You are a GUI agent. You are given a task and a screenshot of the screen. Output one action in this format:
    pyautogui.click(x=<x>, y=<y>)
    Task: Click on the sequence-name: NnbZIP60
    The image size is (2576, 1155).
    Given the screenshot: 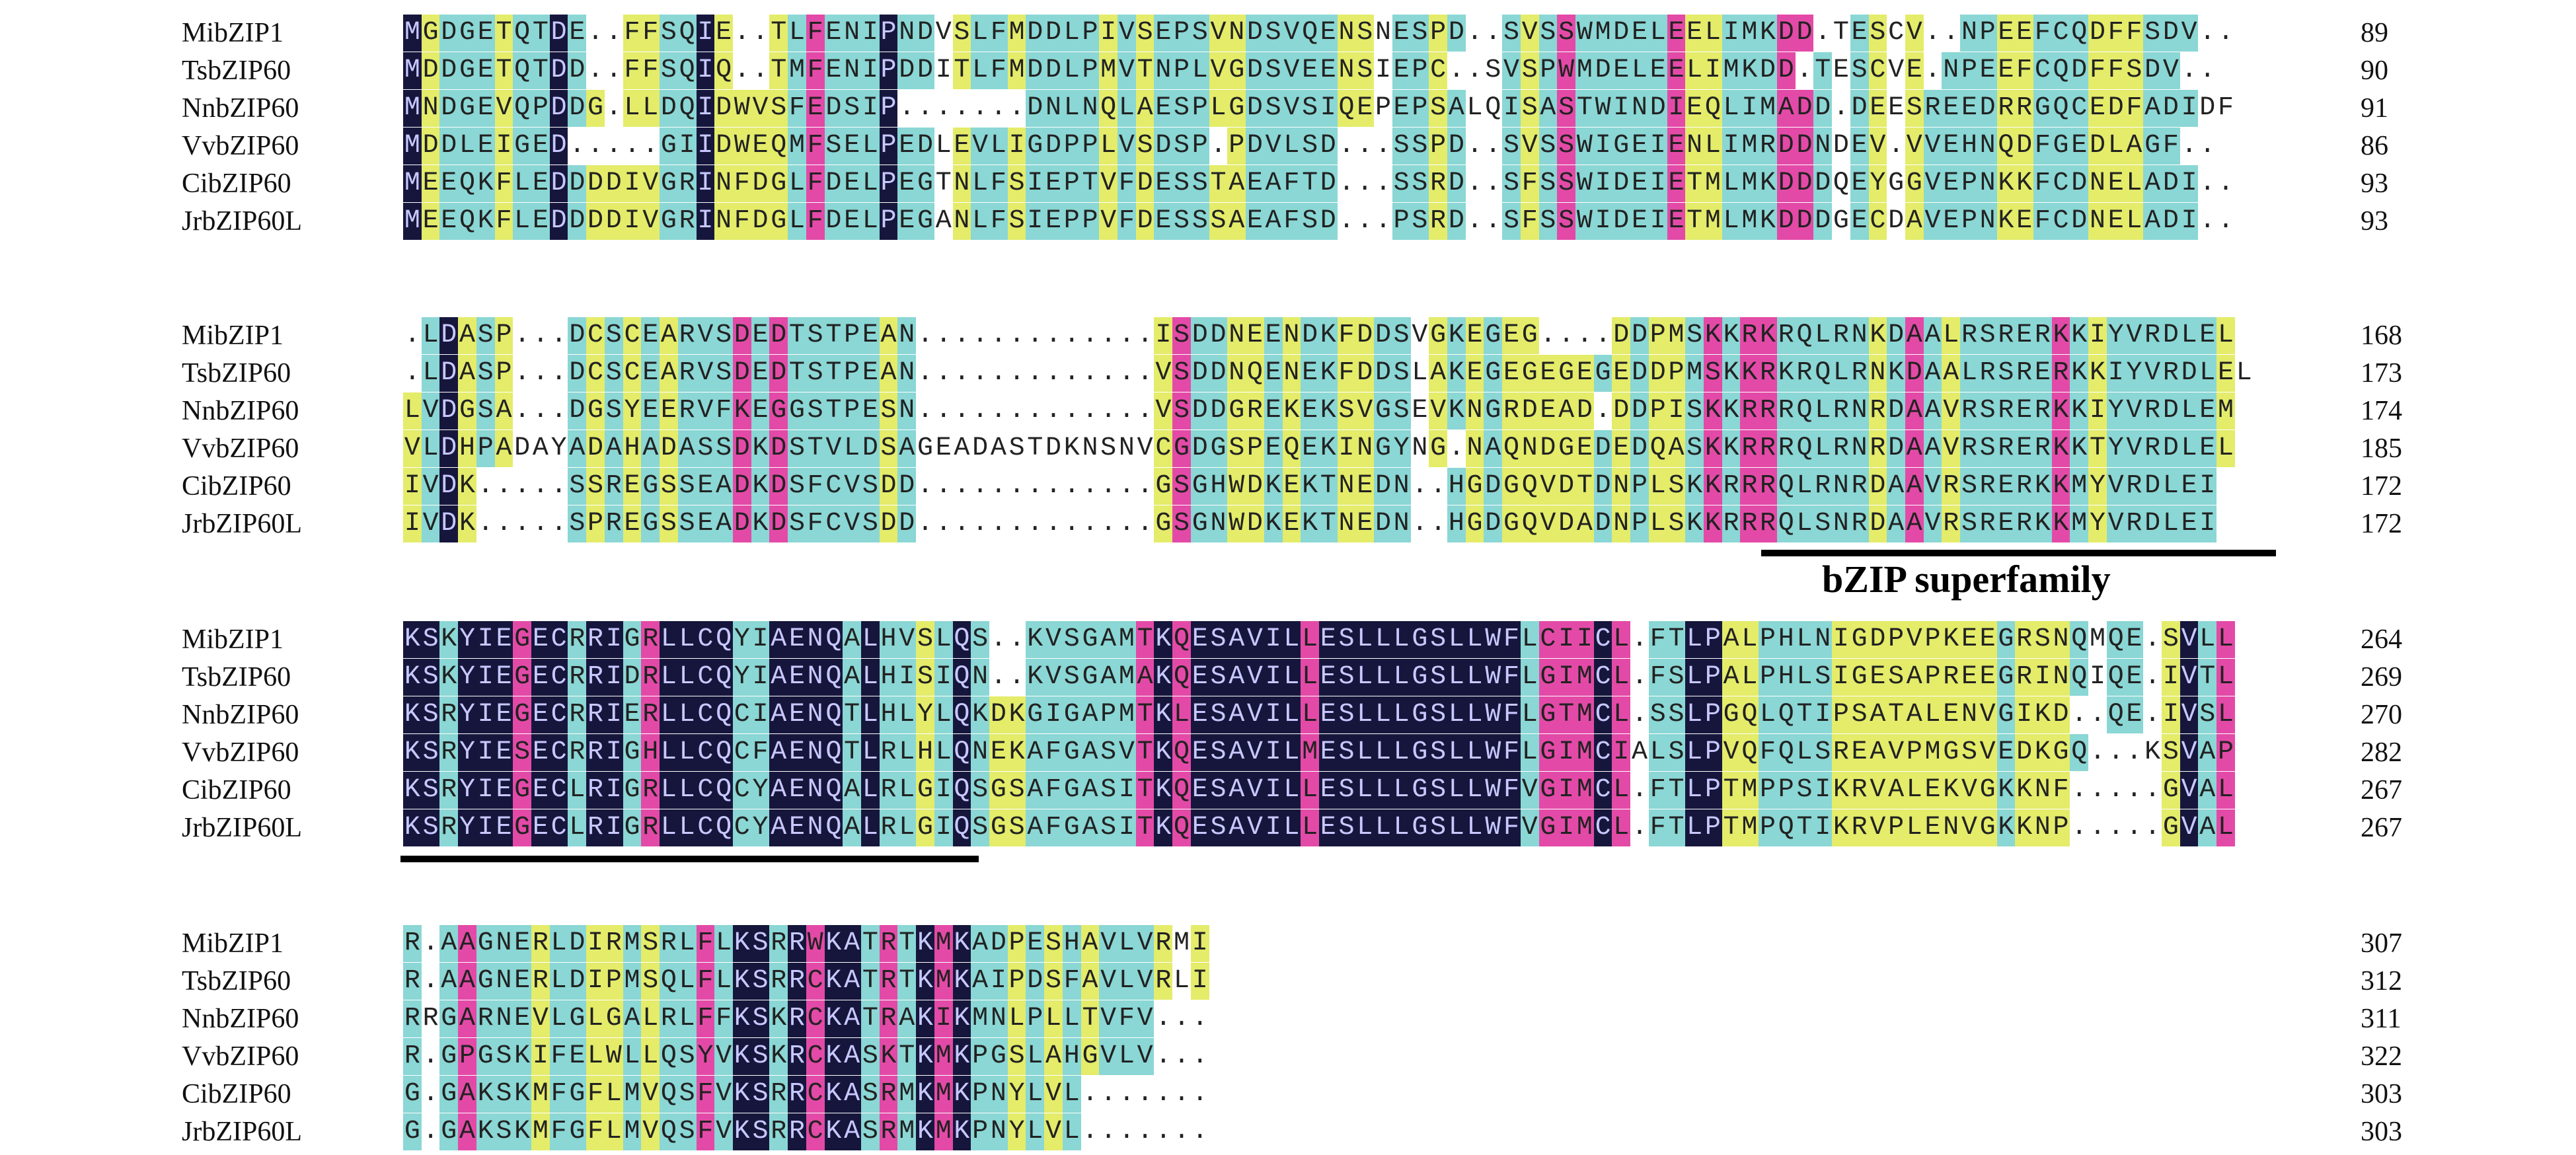 What is the action you would take?
    pyautogui.click(x=241, y=411)
    